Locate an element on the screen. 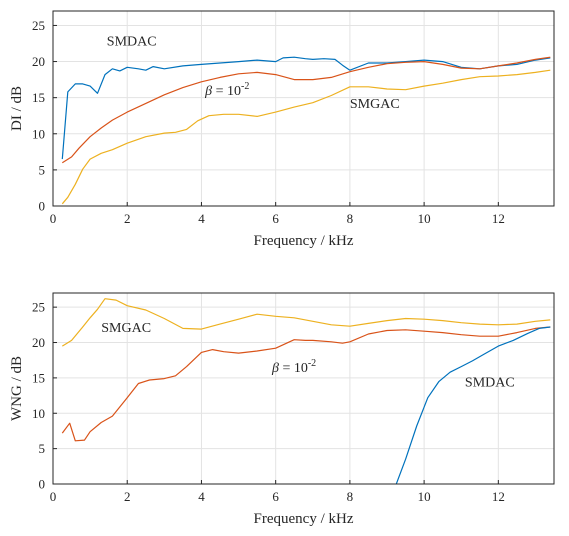  wng-annotation-smdac: SMDAC is located at coordinates (490, 382).